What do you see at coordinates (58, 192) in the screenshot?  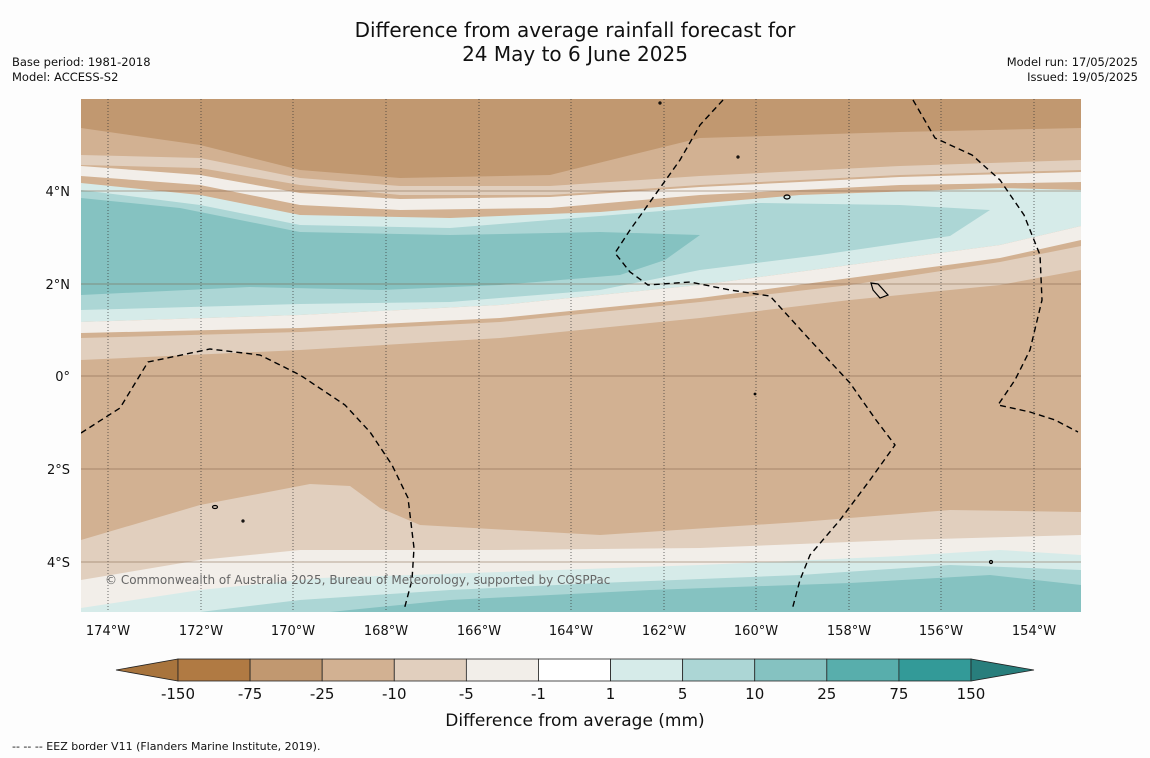 I see `lat-tick-label: 4°N` at bounding box center [58, 192].